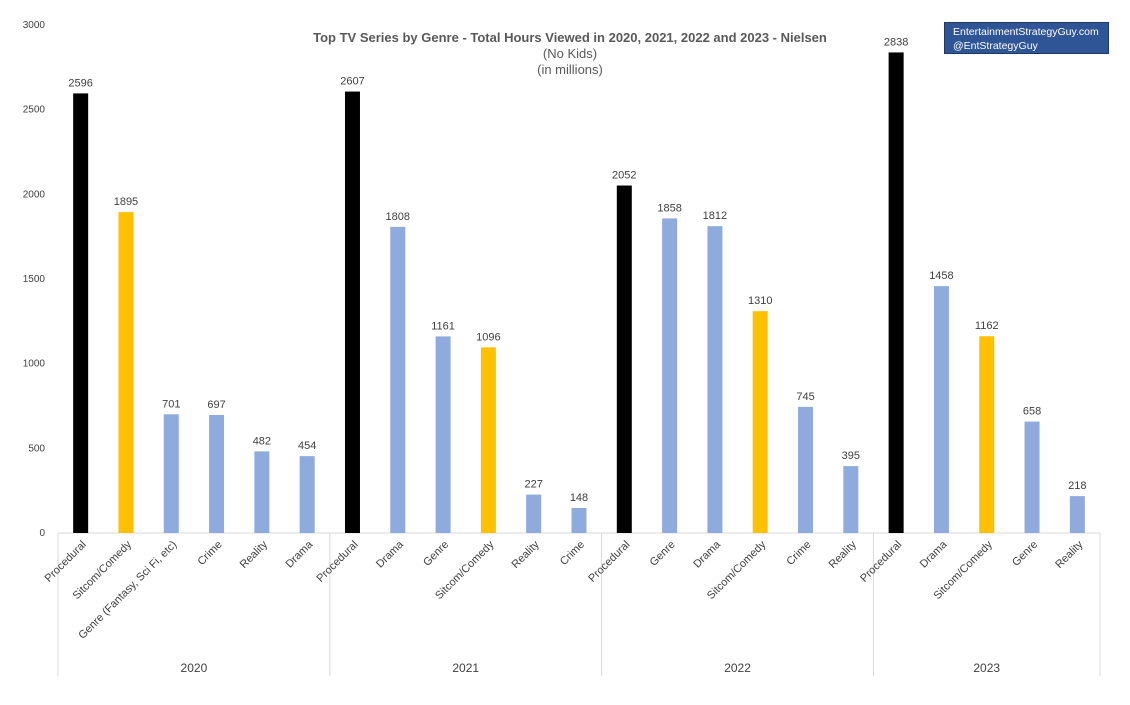 This screenshot has height=705, width=1130. I want to click on chart-subtitle-line-2: (in millions), so click(570, 69).